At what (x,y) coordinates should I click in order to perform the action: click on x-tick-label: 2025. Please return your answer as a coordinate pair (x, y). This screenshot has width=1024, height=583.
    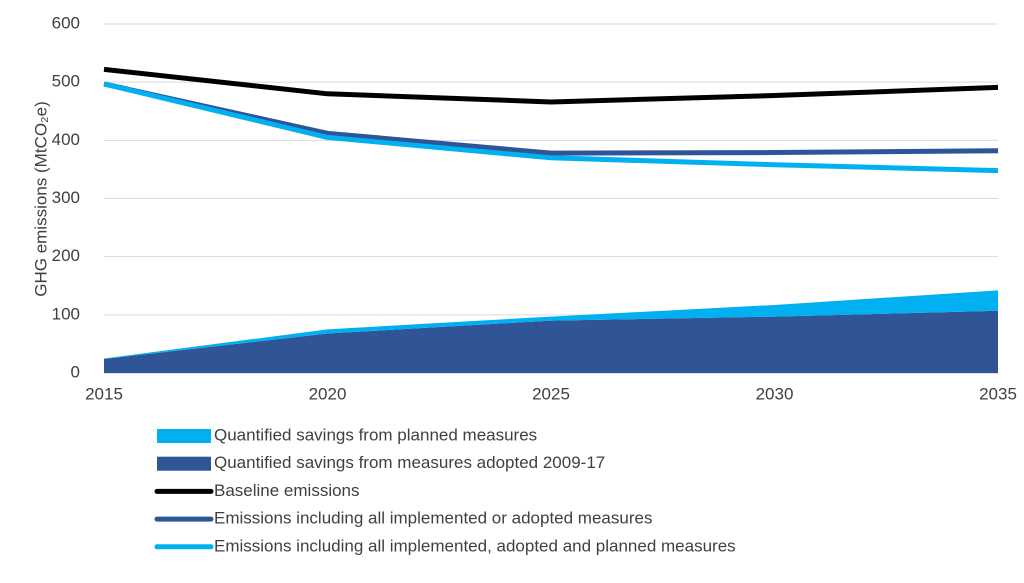
    Looking at the image, I should click on (551, 393).